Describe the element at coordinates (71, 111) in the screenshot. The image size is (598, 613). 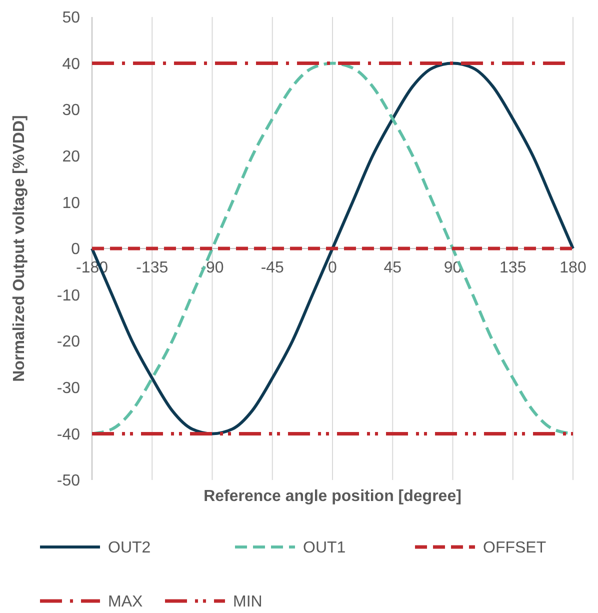
I see `y-tick-label: 30` at that location.